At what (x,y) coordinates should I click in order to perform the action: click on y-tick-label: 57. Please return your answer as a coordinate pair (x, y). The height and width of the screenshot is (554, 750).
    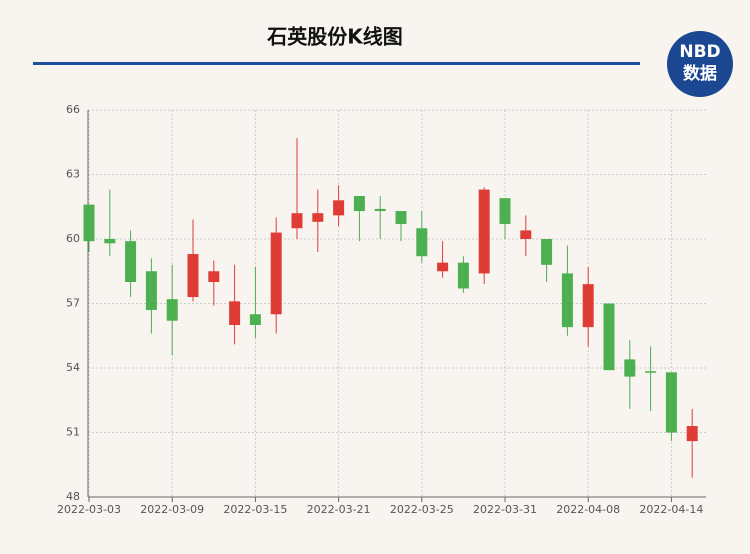
    Looking at the image, I should click on (73, 303).